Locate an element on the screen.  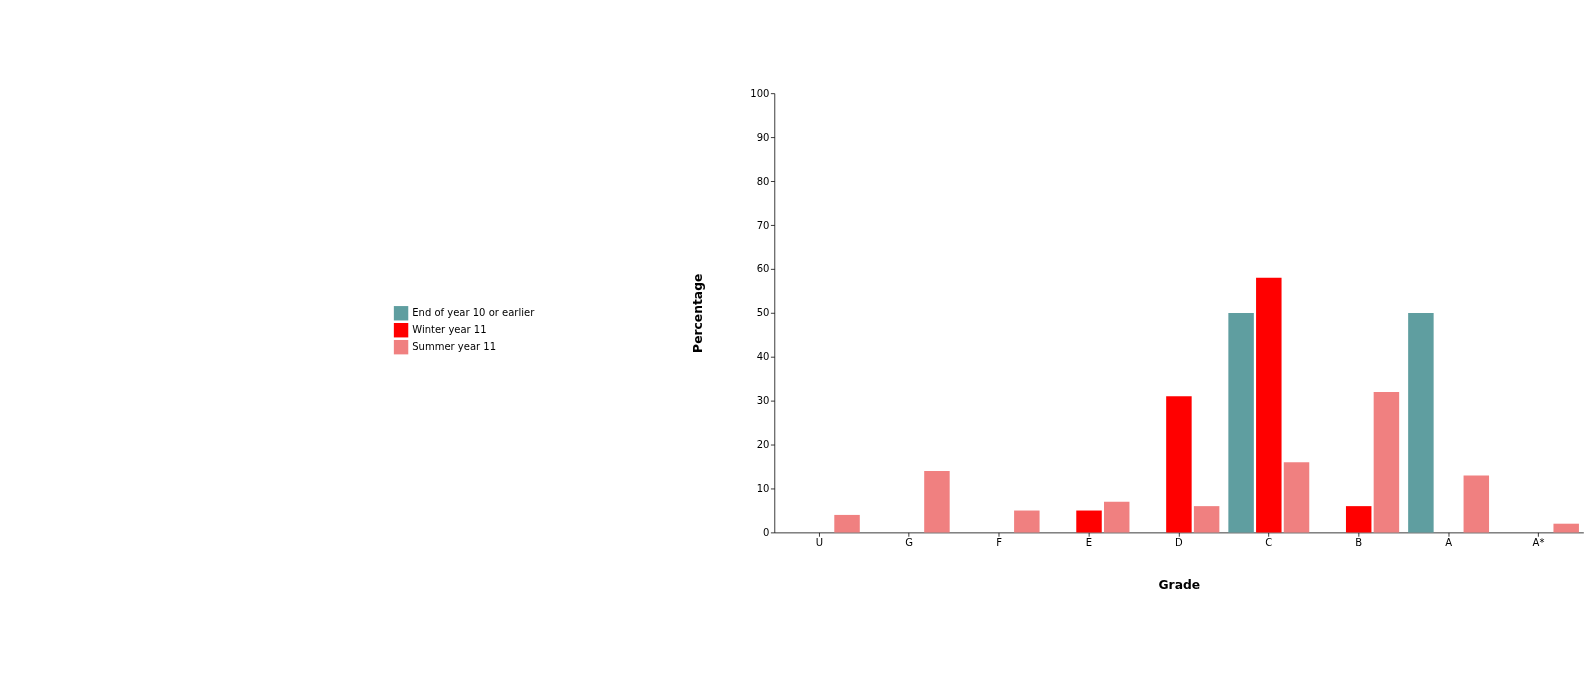
y-tick-label: 100 is located at coordinates (760, 93).